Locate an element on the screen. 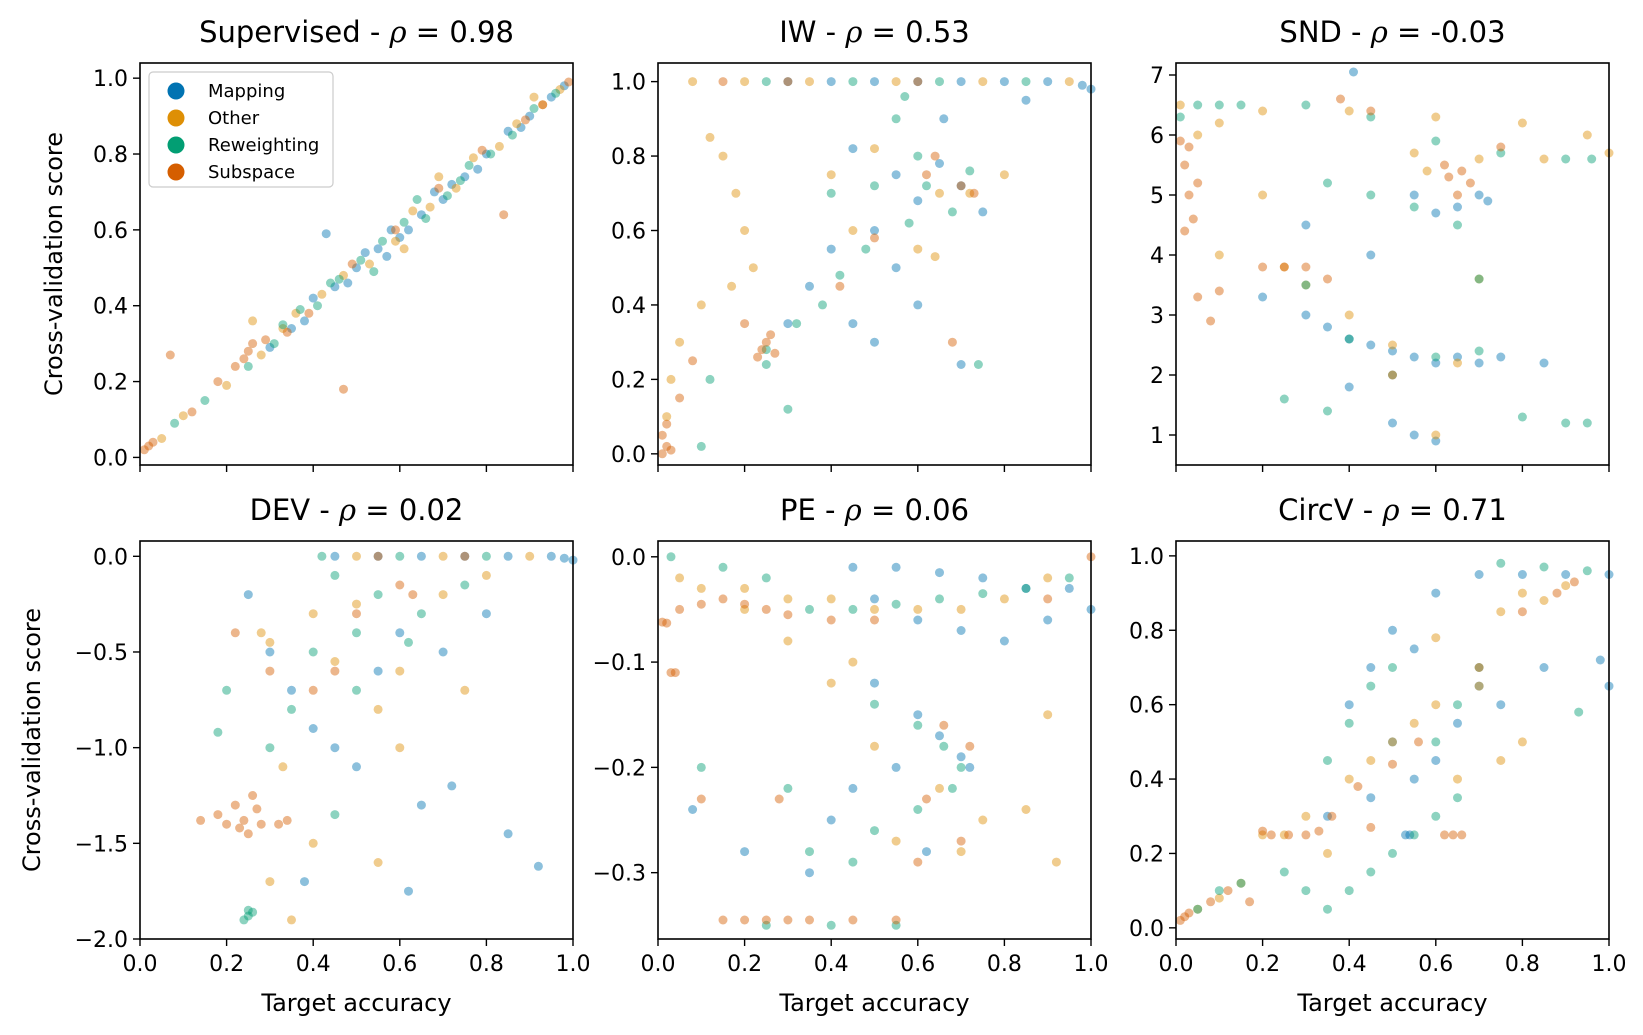 The height and width of the screenshot is (1035, 1643). title-prefix: DEV - is located at coordinates (294, 510).